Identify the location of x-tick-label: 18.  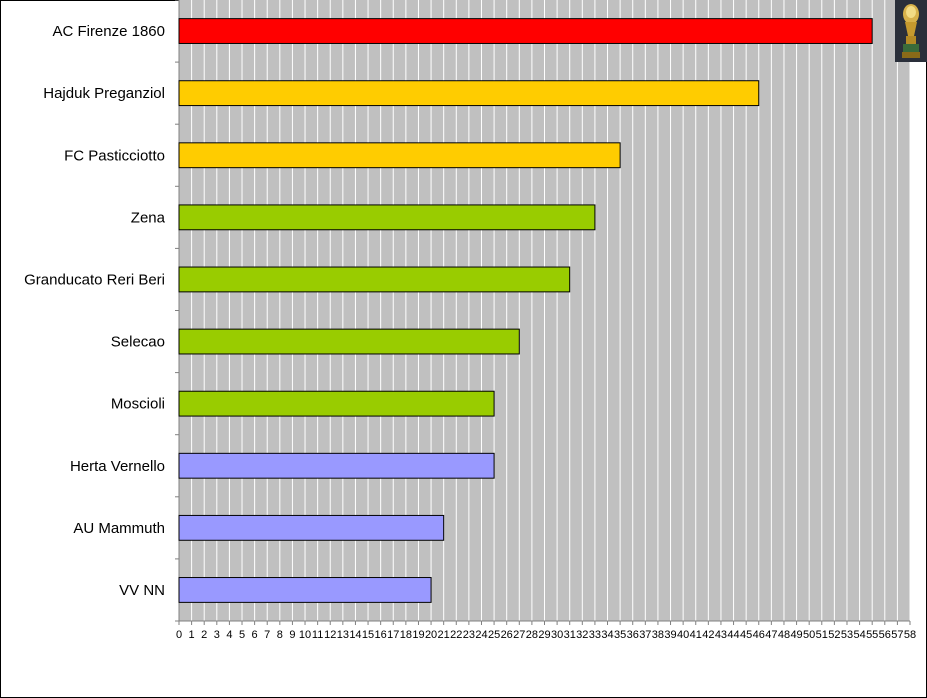
(406, 635).